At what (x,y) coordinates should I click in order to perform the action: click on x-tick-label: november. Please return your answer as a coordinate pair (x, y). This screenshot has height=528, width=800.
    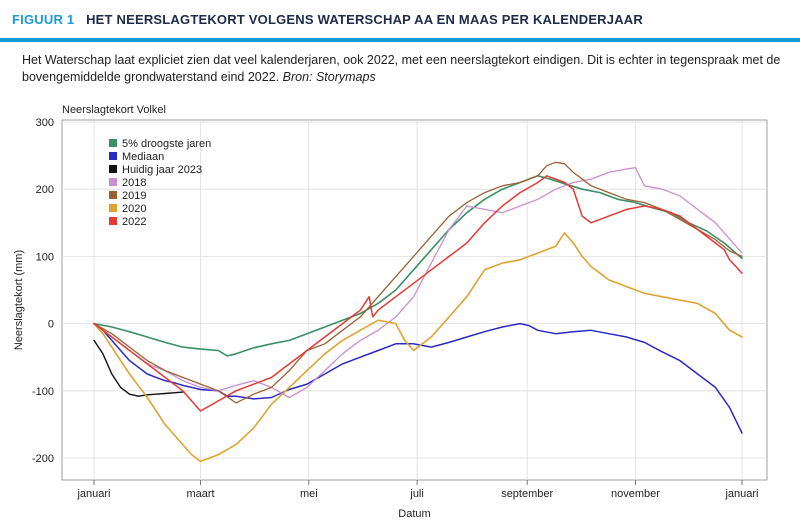
    Looking at the image, I should click on (635, 494).